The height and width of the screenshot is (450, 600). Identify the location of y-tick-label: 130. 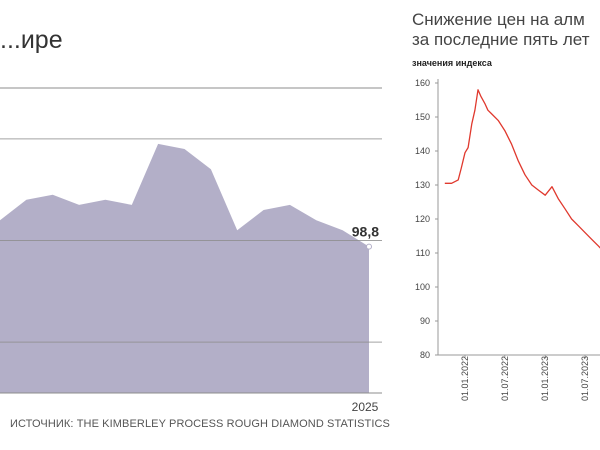
(422, 185).